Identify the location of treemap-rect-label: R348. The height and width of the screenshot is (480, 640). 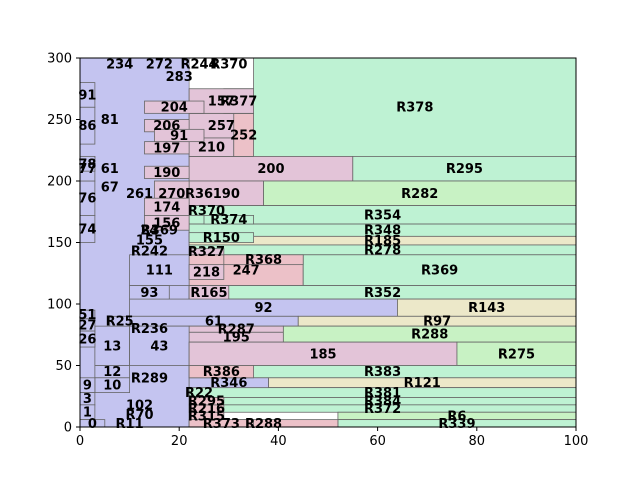
(382, 231).